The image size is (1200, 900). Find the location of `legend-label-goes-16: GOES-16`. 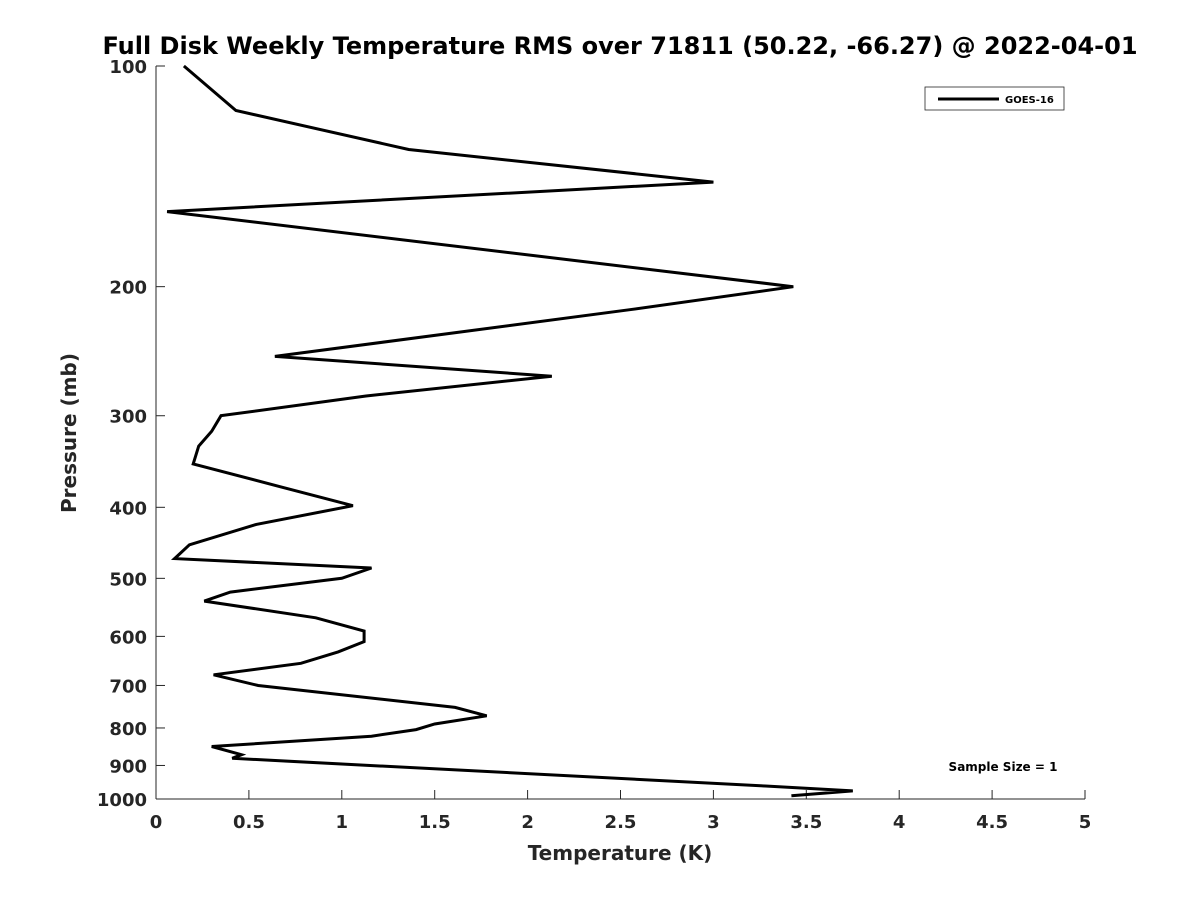

legend-label-goes-16: GOES-16 is located at coordinates (1029, 100).